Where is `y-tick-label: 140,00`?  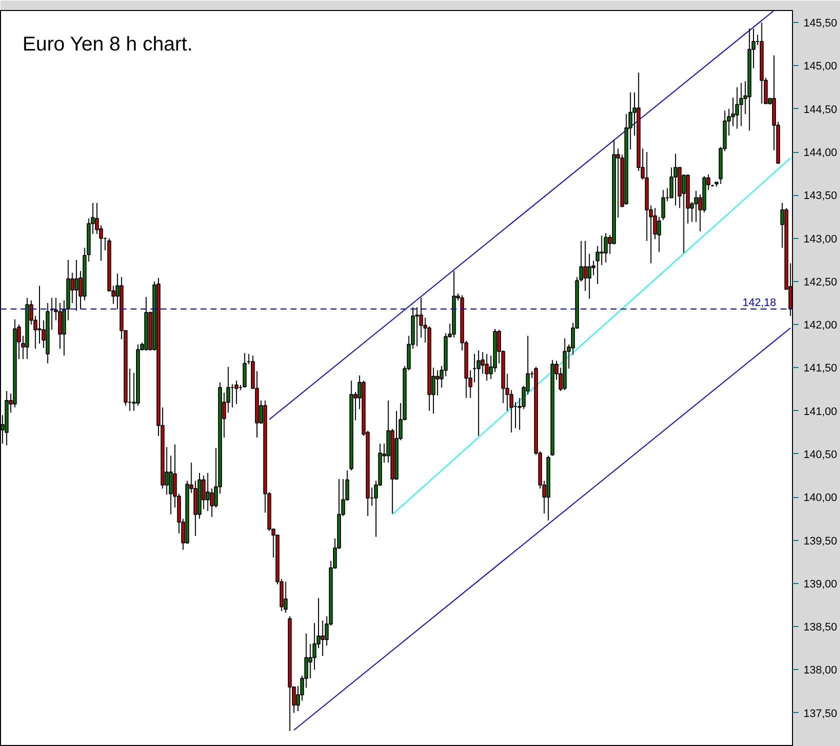 y-tick-label: 140,00 is located at coordinates (821, 498).